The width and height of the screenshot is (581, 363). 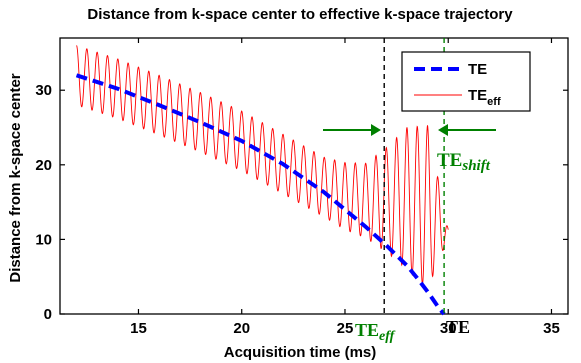 I want to click on y-tick-label: 20, so click(x=43, y=165).